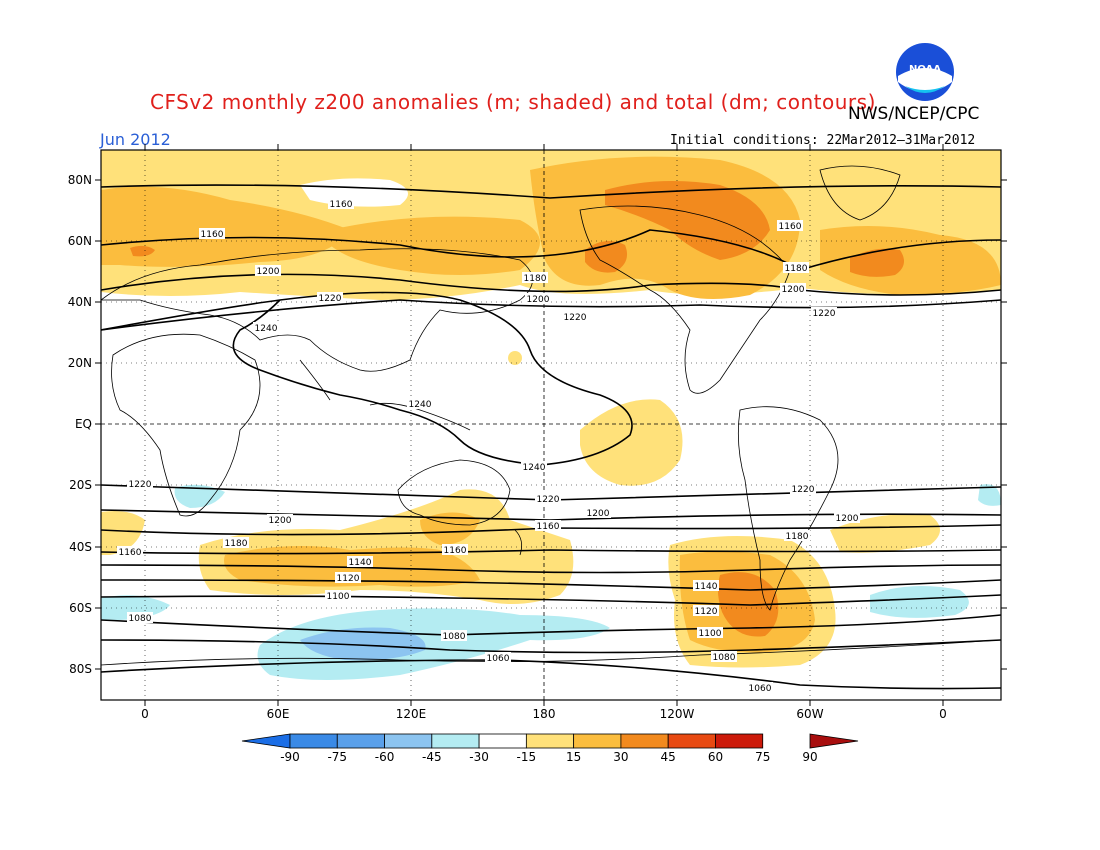 This screenshot has height=850, width=1100. Describe the element at coordinates (80, 302) in the screenshot. I see `lat-label: 40N` at that location.